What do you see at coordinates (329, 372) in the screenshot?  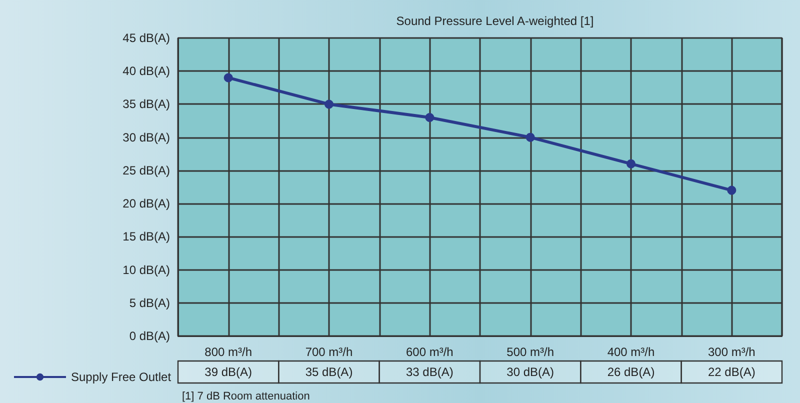 I see `data-label: 35 dB(A)` at bounding box center [329, 372].